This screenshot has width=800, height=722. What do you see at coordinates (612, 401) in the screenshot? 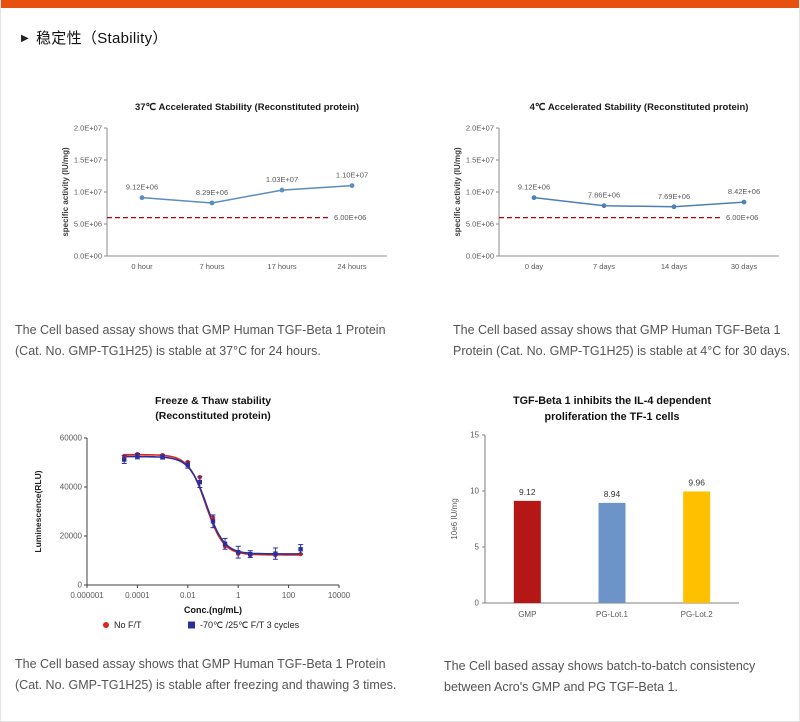
I see `svg-text:TGF-Beta 1 inhibits the IL-4: TGF-Beta 1 inhibits the IL-4 dependent` at bounding box center [612, 401].